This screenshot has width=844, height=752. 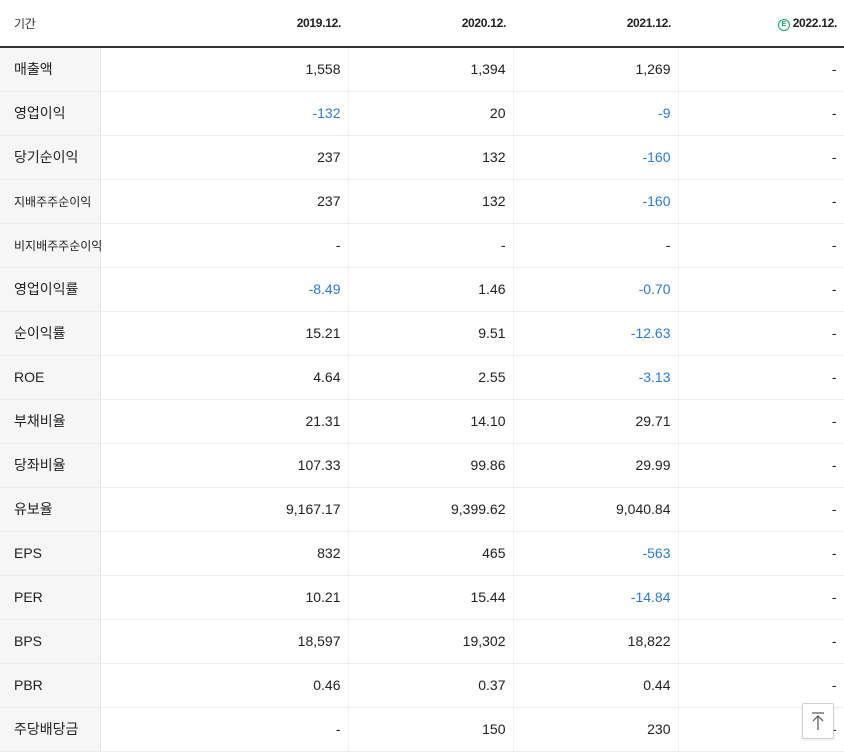 I want to click on row-label: 유보율, so click(x=50, y=509).